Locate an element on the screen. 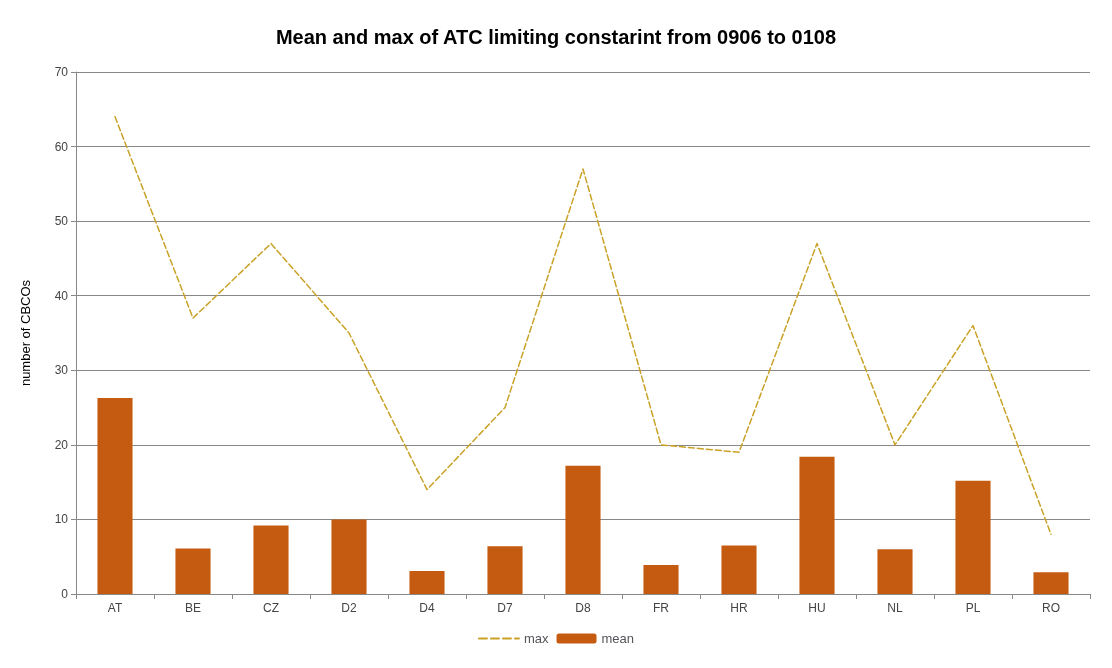  x-tick-label: PL is located at coordinates (973, 608).